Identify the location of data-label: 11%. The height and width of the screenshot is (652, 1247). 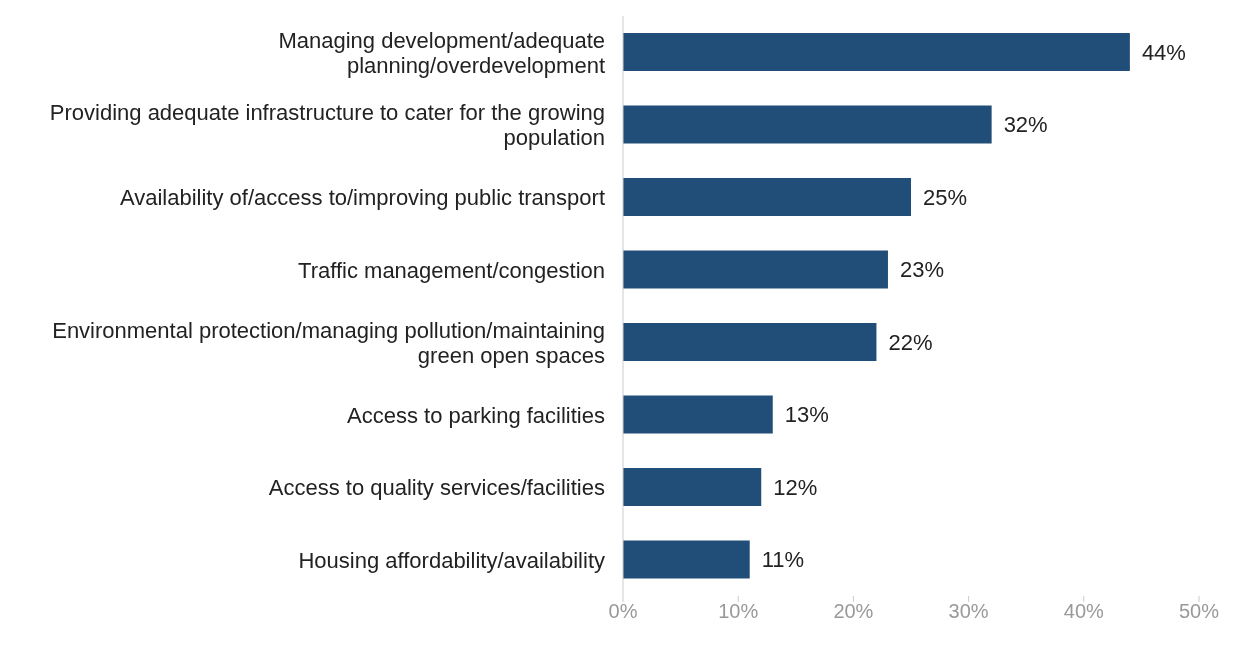
(783, 559).